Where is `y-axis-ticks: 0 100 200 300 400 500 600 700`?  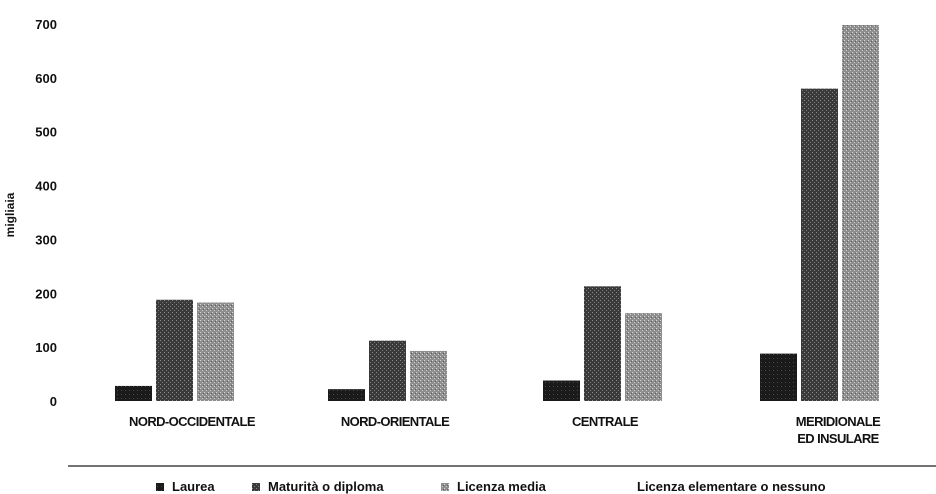
y-axis-ticks: 0 100 200 300 400 500 600 700 is located at coordinates (46, 213).